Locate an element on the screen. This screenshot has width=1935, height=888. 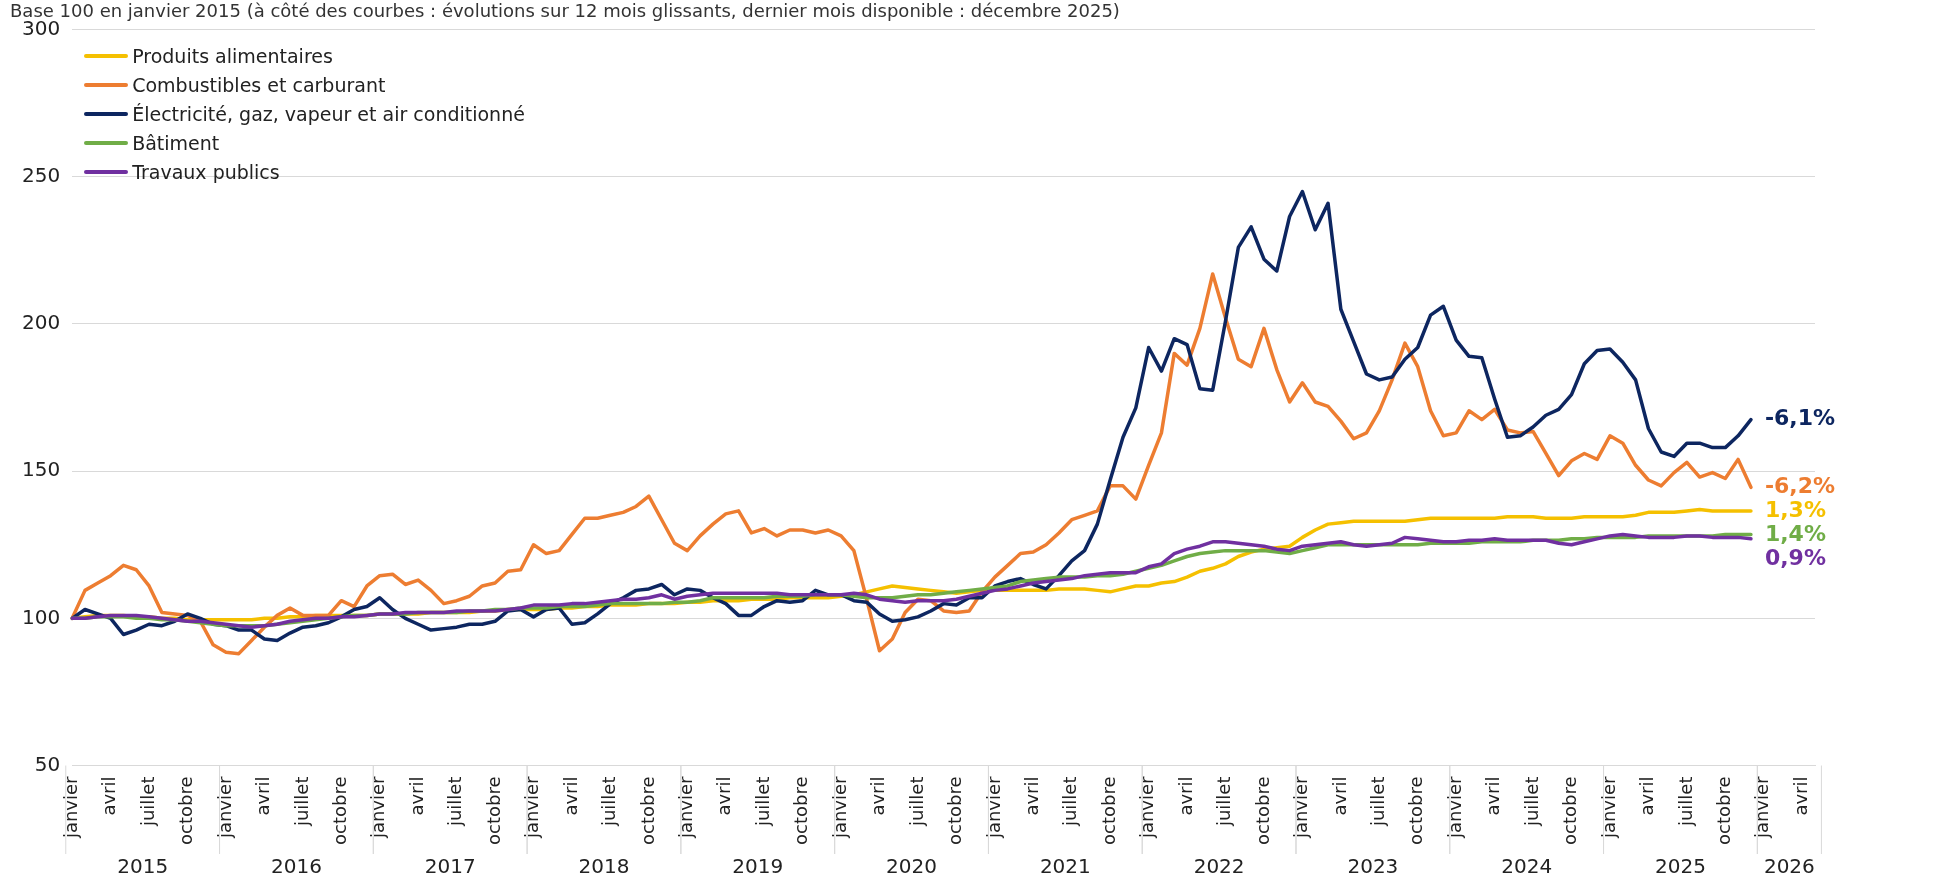
y-tick-label: 50 is located at coordinates (47, 763).